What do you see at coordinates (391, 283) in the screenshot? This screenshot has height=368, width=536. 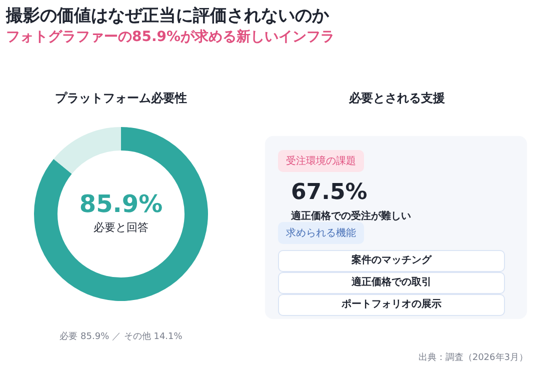 I see `text: 適正価格での取引` at bounding box center [391, 283].